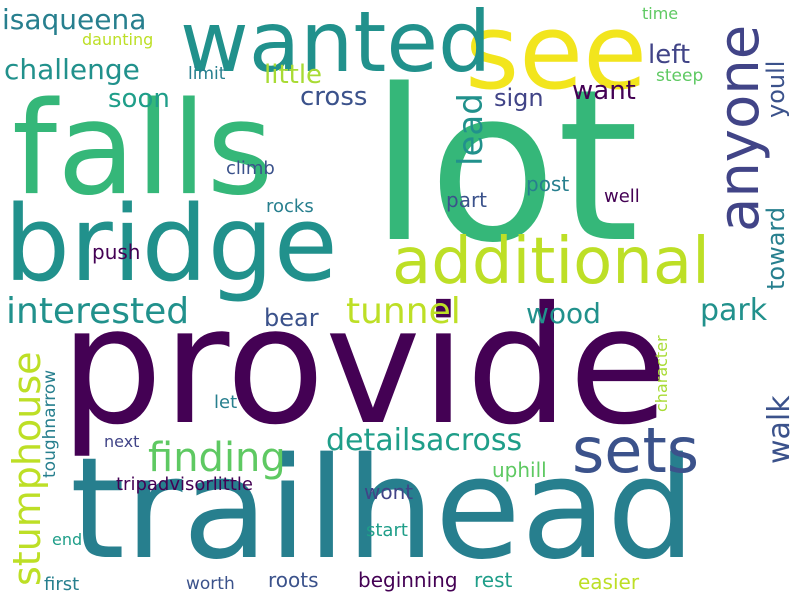 The height and width of the screenshot is (600, 800). Describe the element at coordinates (669, 55) in the screenshot. I see `word-left: left` at that location.